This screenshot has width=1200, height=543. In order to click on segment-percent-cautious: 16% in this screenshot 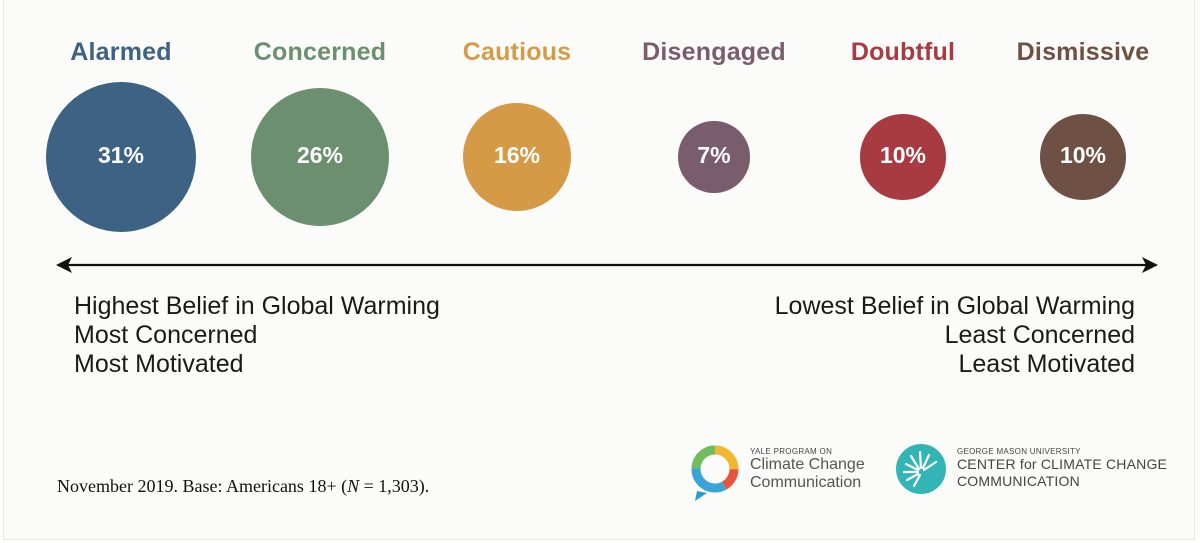, I will do `click(517, 155)`.